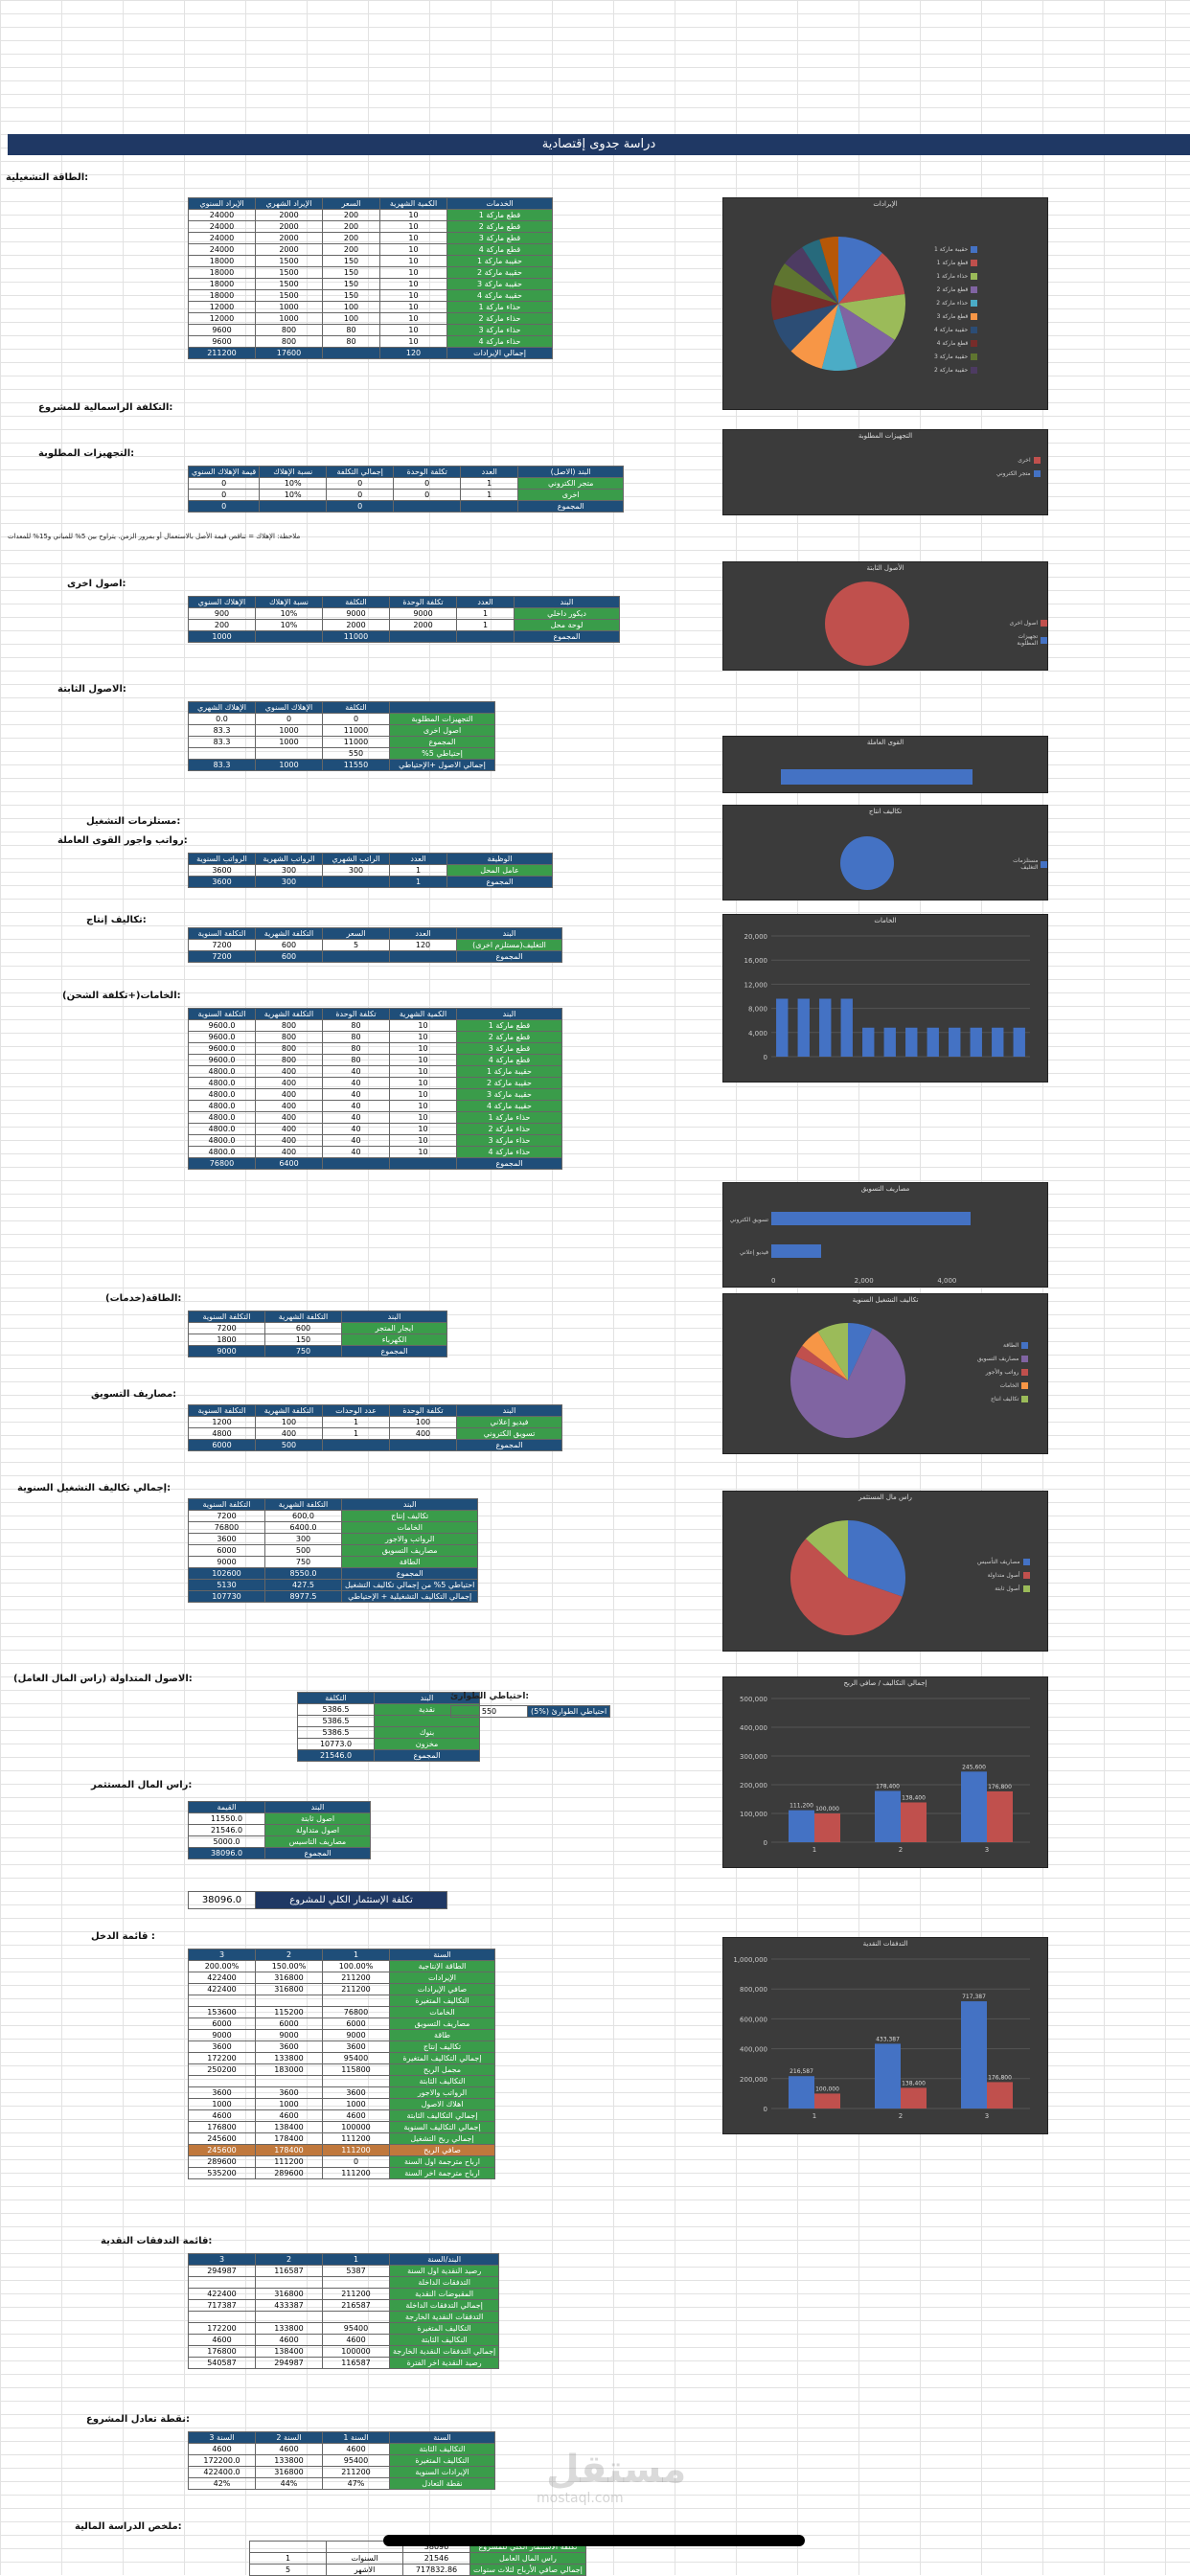  Describe the element at coordinates (226, 1596) in the screenshot. I see `table-cell: 107730` at that location.